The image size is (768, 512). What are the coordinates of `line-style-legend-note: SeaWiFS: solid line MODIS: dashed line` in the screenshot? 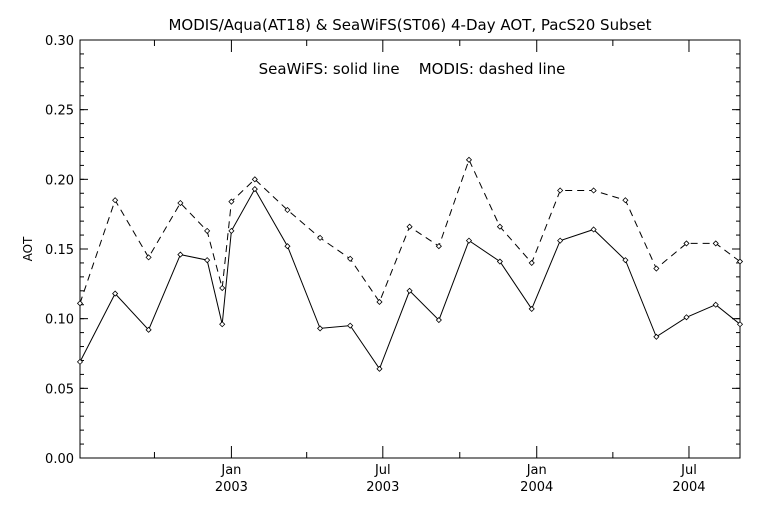 It's located at (412, 69).